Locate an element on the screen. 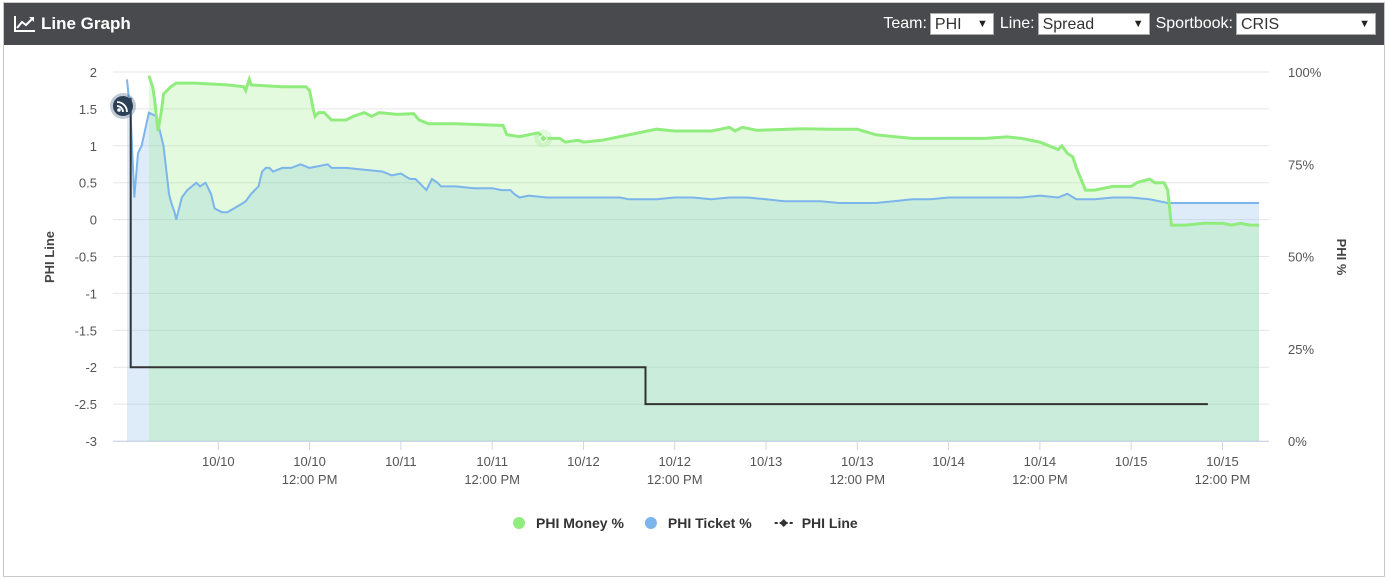 The image size is (1388, 580). left-axis-title: PHI Line is located at coordinates (49, 257).